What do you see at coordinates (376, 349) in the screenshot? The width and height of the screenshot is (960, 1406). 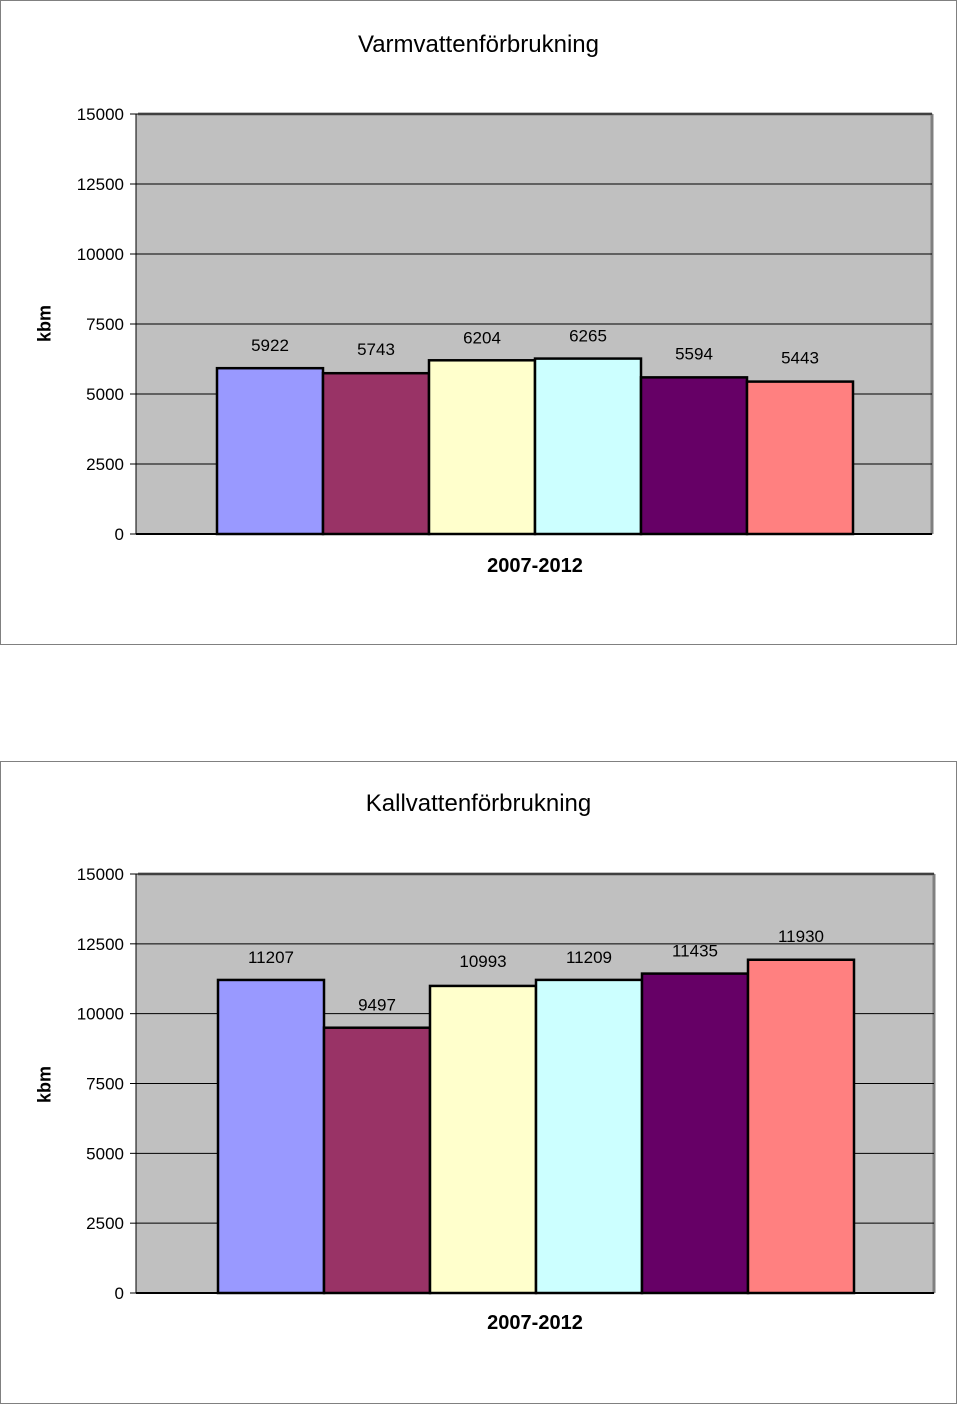 I see `data-label: 5743` at bounding box center [376, 349].